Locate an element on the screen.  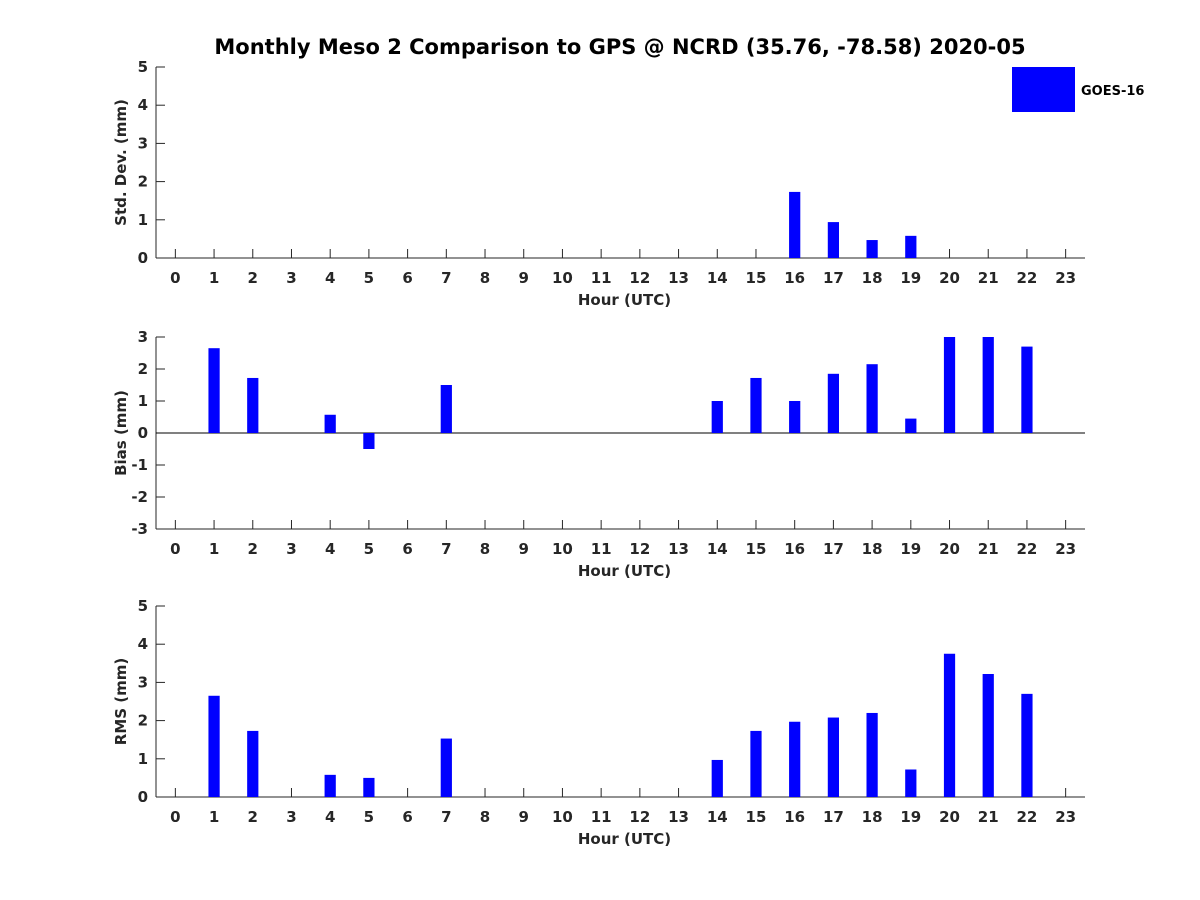
panel-1-x-tick-label: 10 is located at coordinates (562, 278).